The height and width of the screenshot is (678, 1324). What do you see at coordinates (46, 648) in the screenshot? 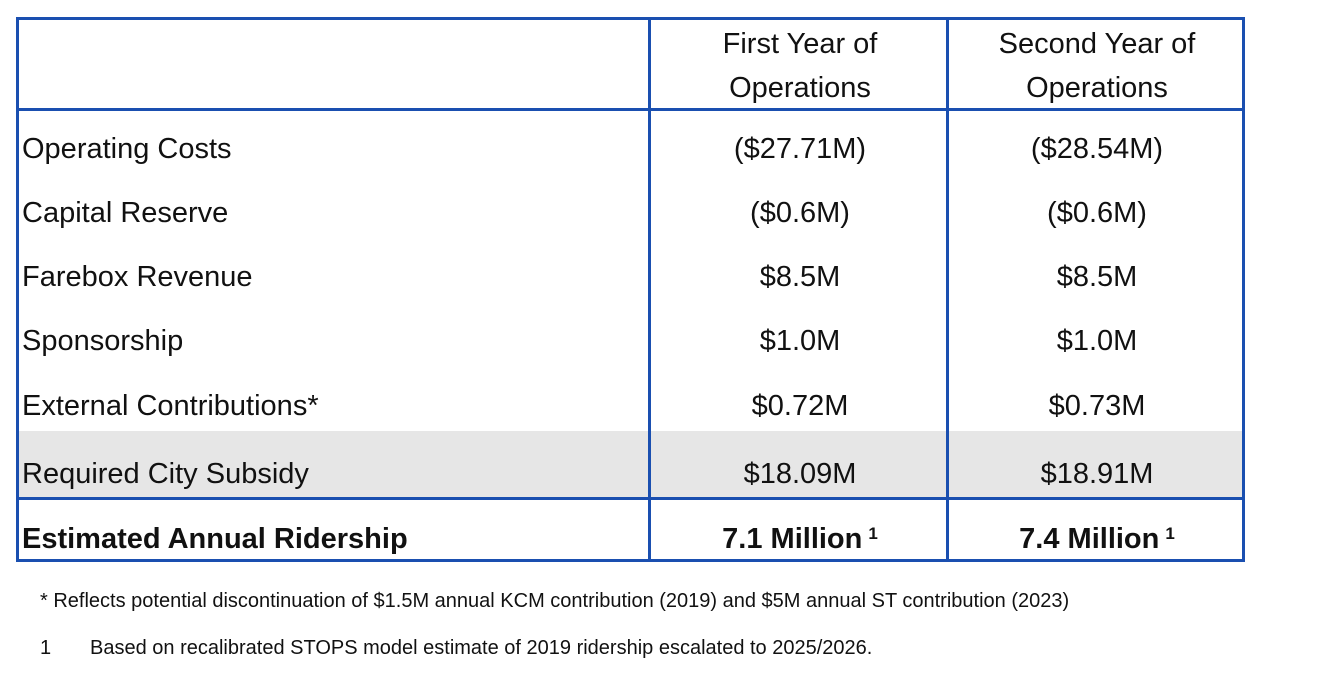
I see `footnote-one-marker: 1` at bounding box center [46, 648].